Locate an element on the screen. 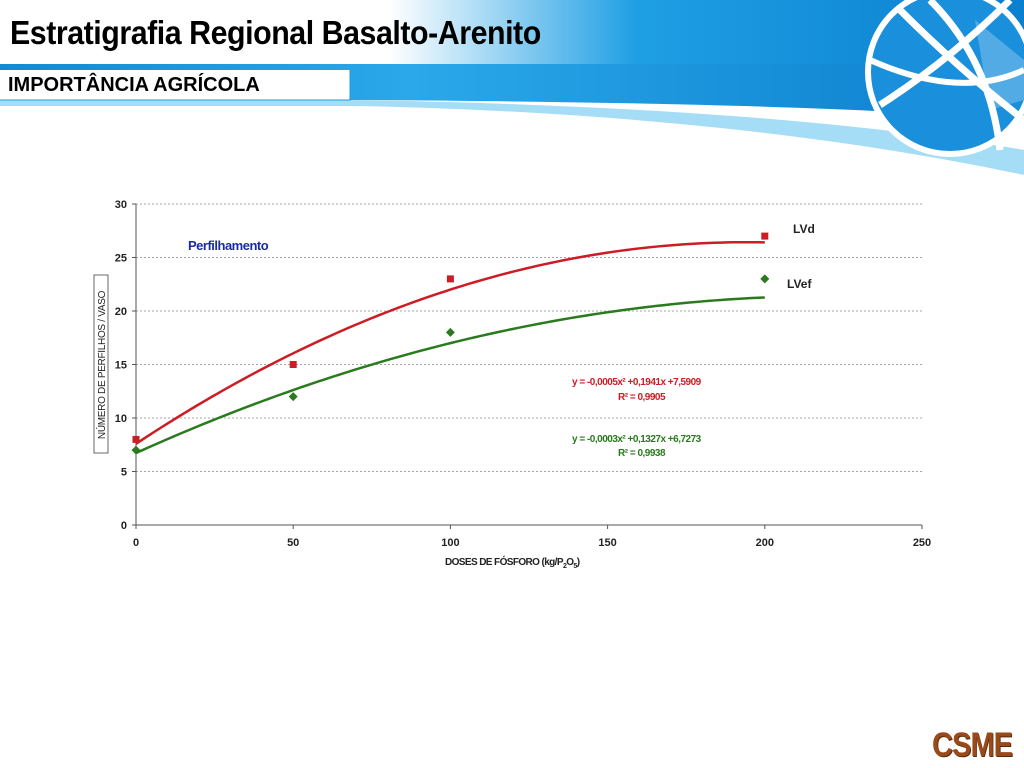 This screenshot has height=768, width=1024. csme-logo: CSME is located at coordinates (972, 745).